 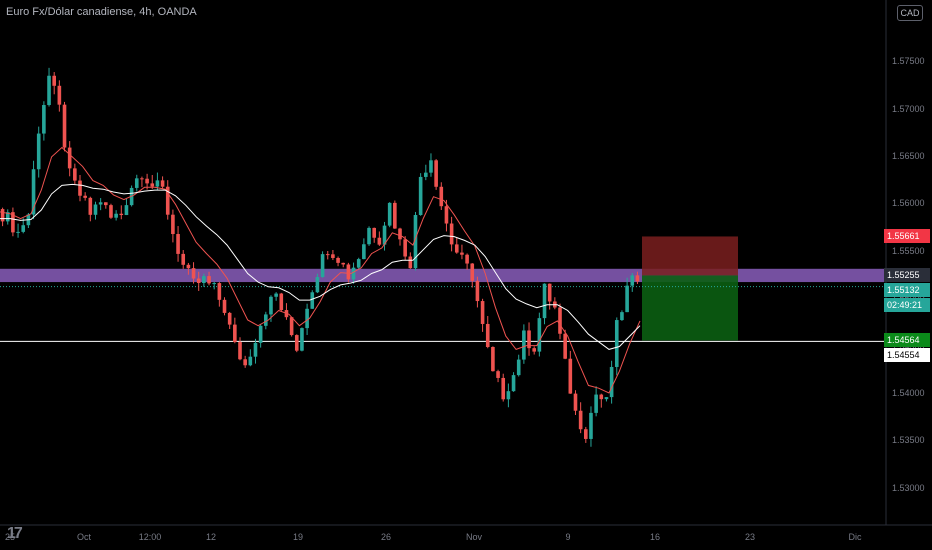 What do you see at coordinates (907, 340) in the screenshot?
I see `target-price-label: 1.54564` at bounding box center [907, 340].